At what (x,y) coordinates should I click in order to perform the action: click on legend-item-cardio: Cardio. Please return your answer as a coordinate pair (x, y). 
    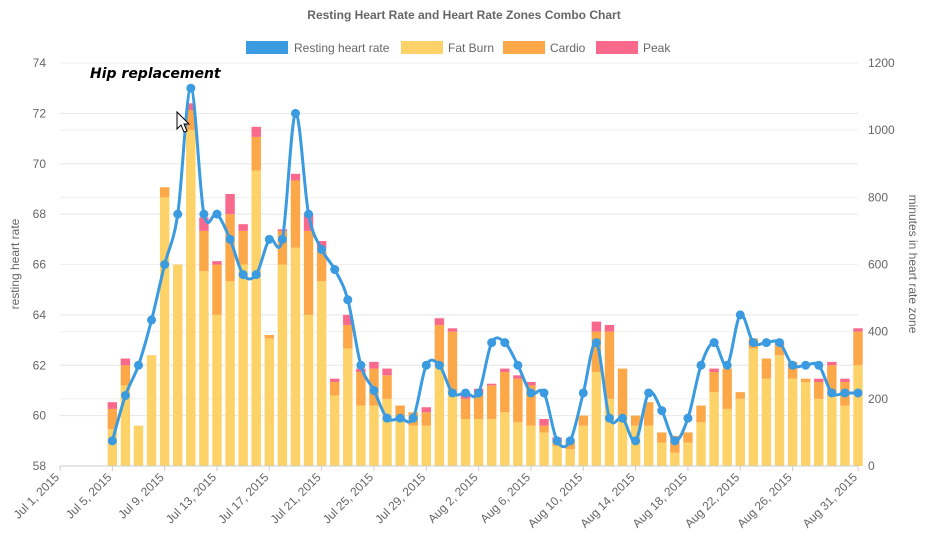
    Looking at the image, I should click on (544, 48).